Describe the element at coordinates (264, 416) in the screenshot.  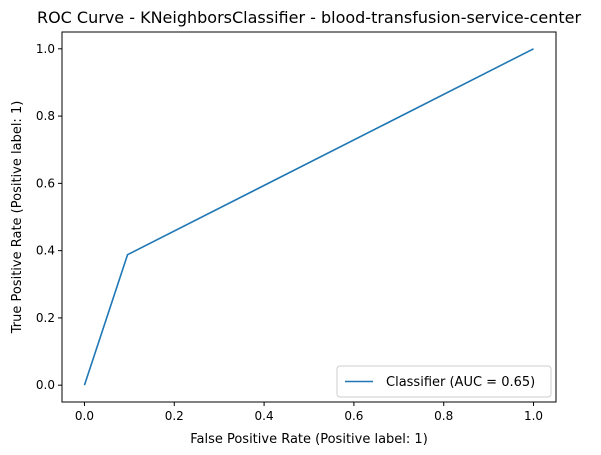
I see `x-tick-label: 0.4` at that location.